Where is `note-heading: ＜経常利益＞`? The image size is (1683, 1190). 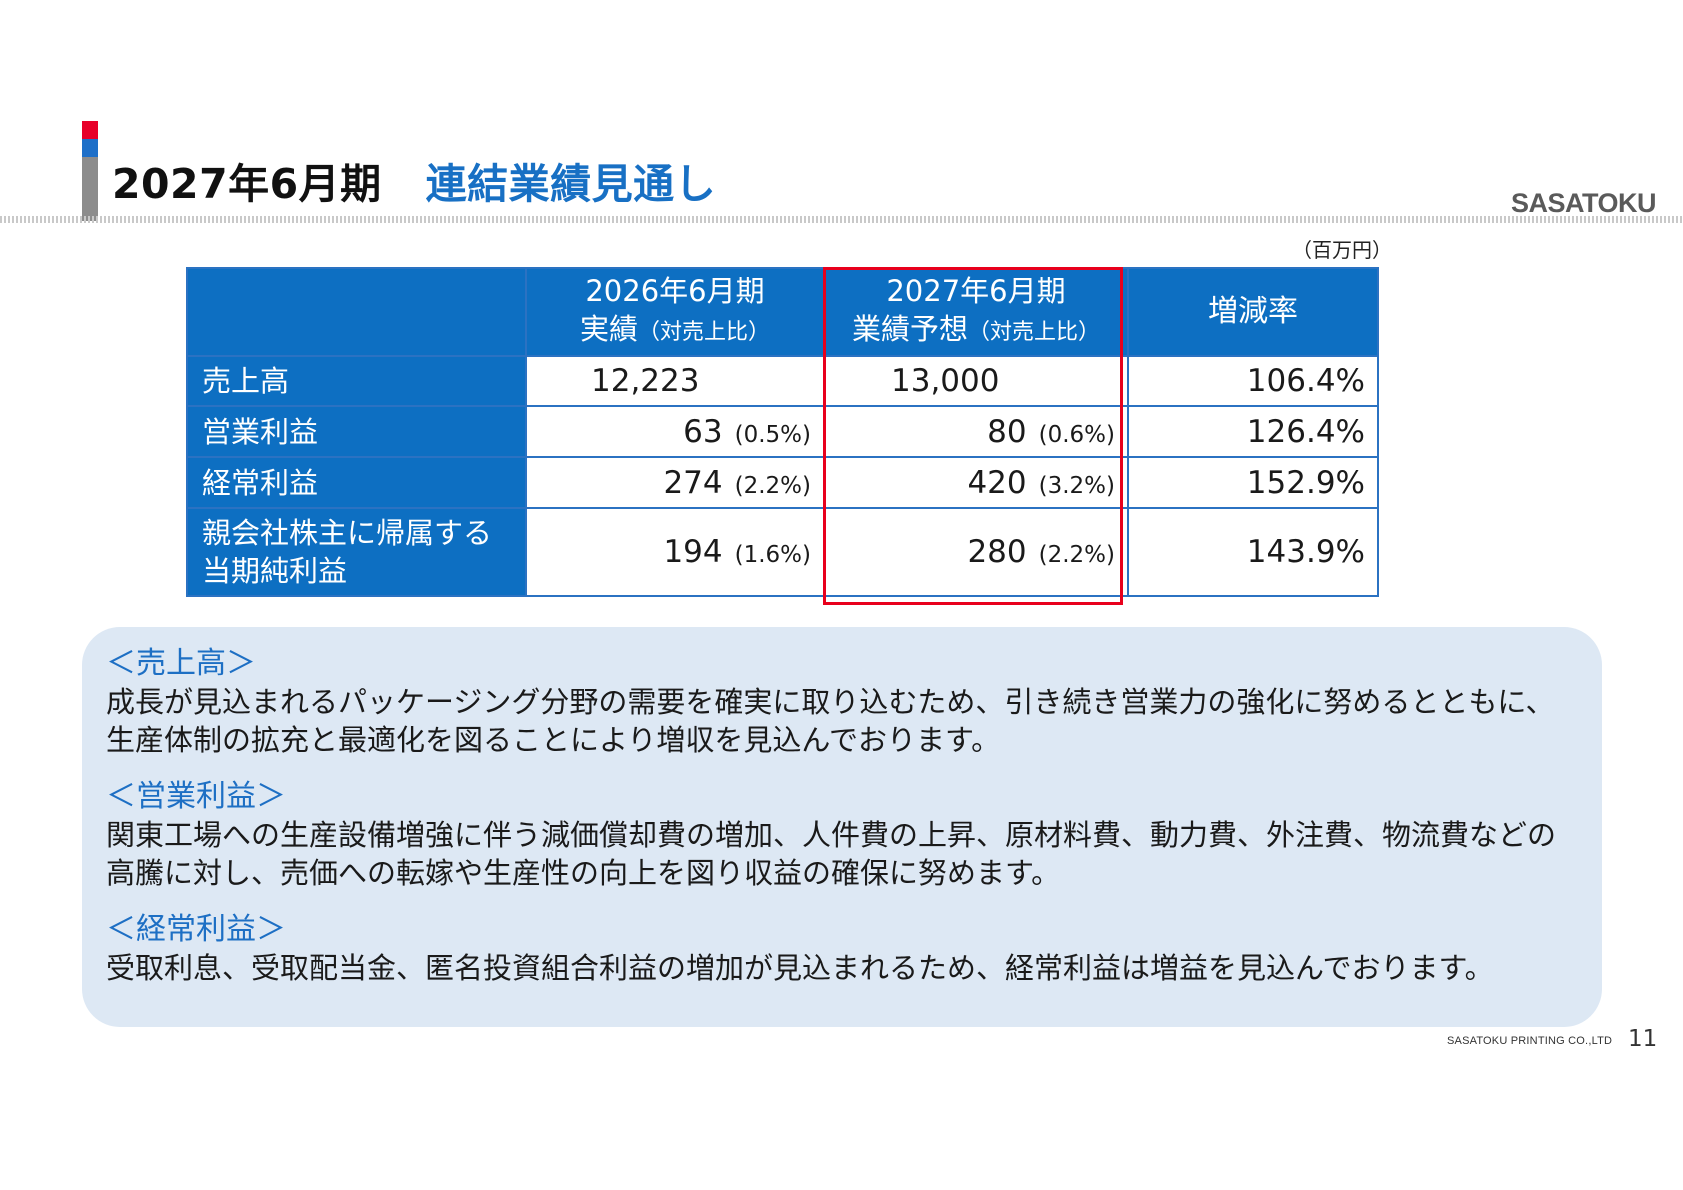
note-heading: ＜経常利益＞ is located at coordinates (196, 929).